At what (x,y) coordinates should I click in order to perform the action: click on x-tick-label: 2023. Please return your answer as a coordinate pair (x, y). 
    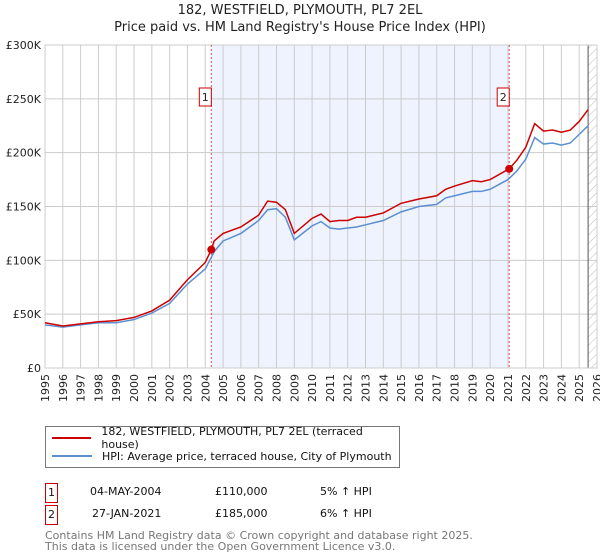
    Looking at the image, I should click on (544, 388).